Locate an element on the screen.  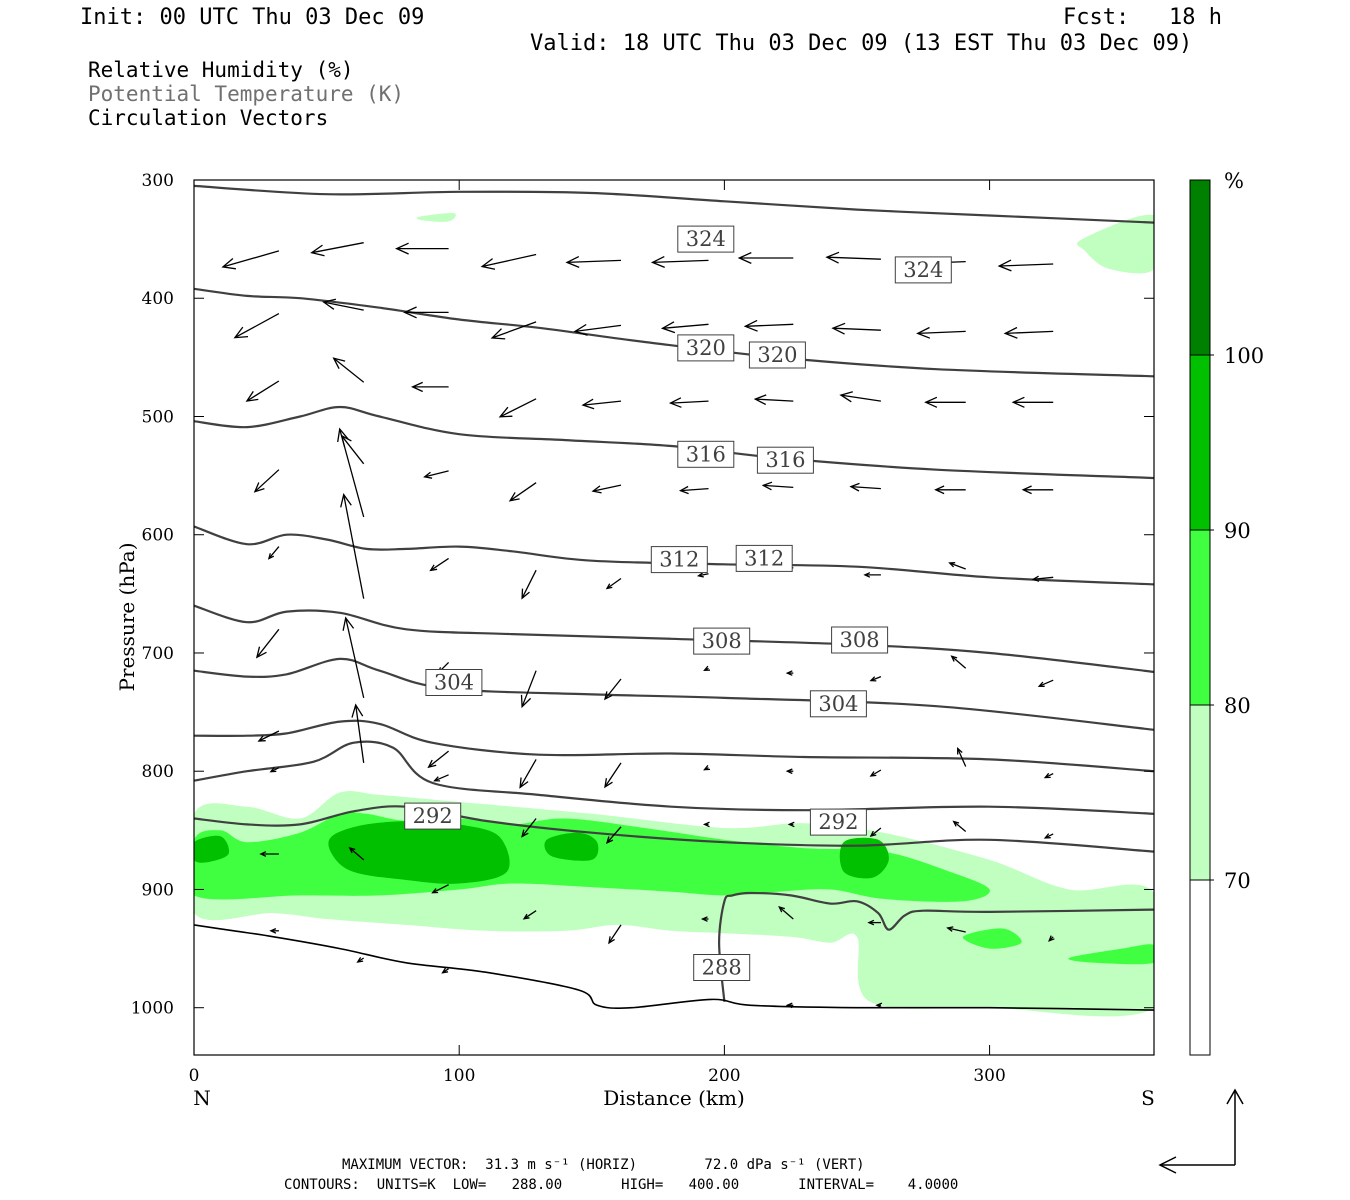
colorbar-level-label: 100 is located at coordinates (1244, 356).